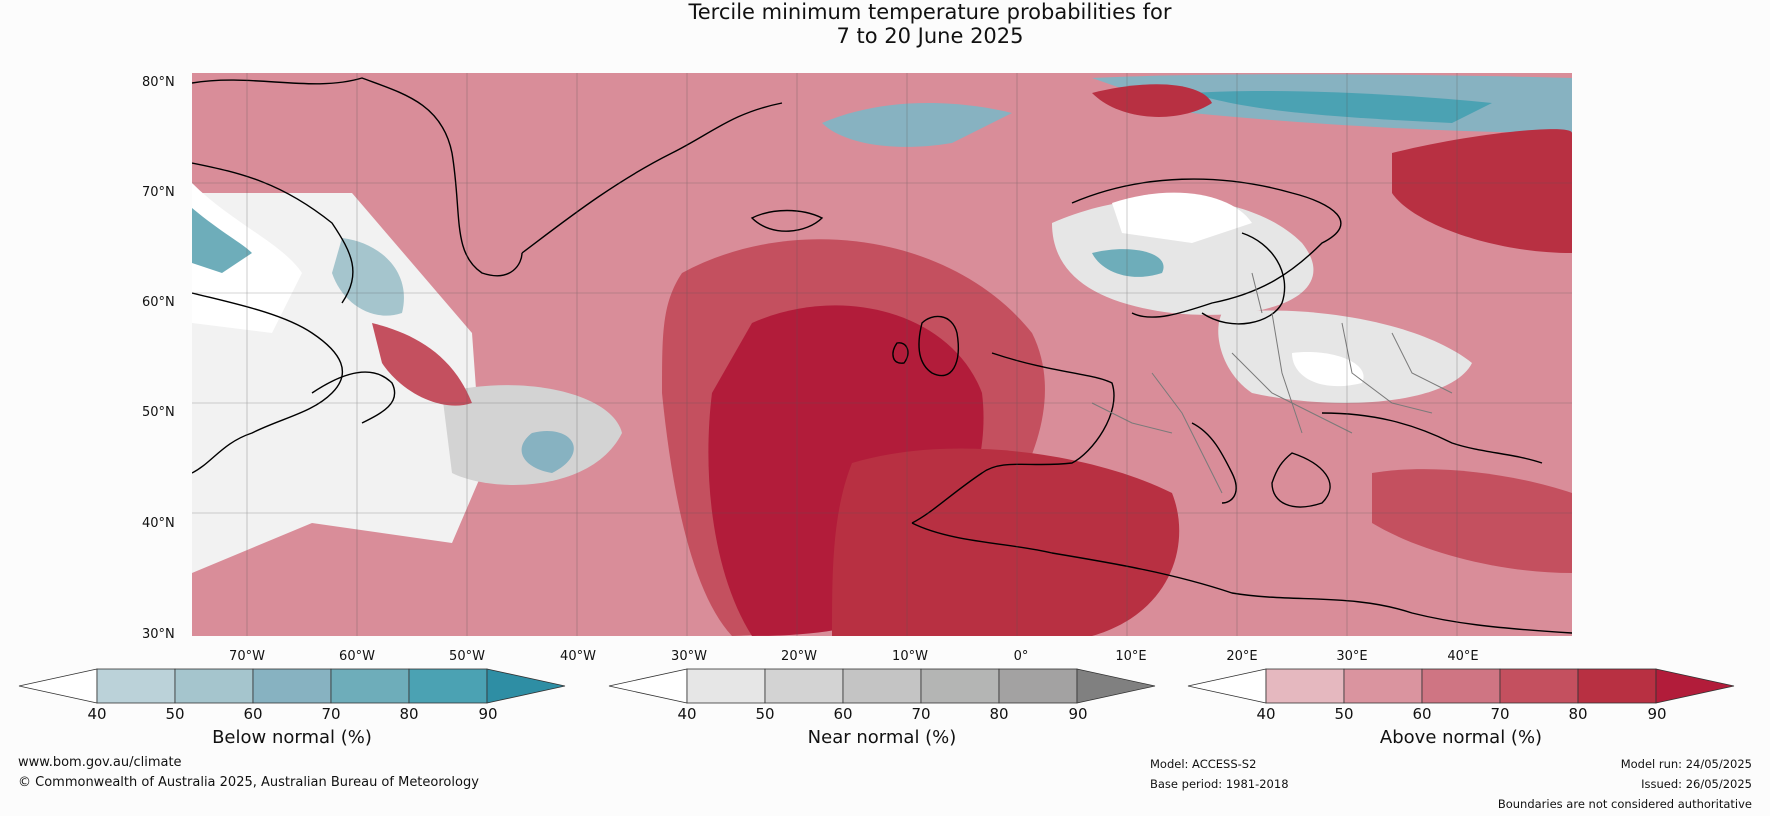 The height and width of the screenshot is (816, 1770). Describe the element at coordinates (1472, 521) in the screenshot. I see `above-normal-middle-east` at that location.